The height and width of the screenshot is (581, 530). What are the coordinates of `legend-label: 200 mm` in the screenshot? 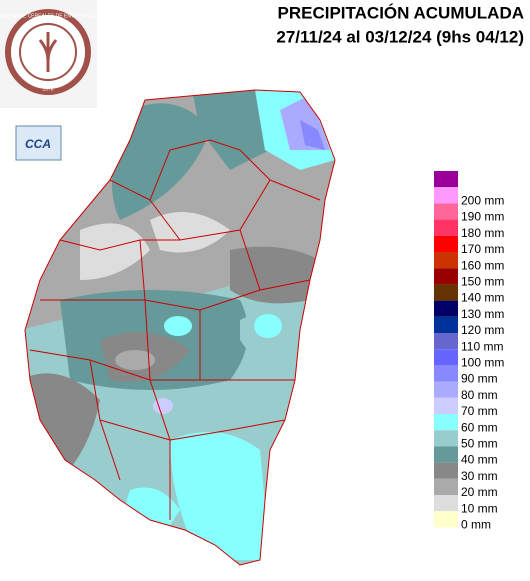 It's located at (482, 200).